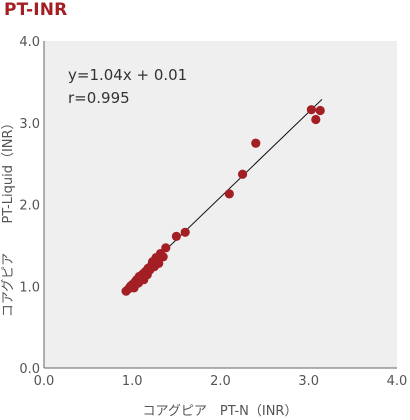 The image size is (410, 420). What do you see at coordinates (397, 381) in the screenshot?
I see `x-tick-label: 4.0` at bounding box center [397, 381].